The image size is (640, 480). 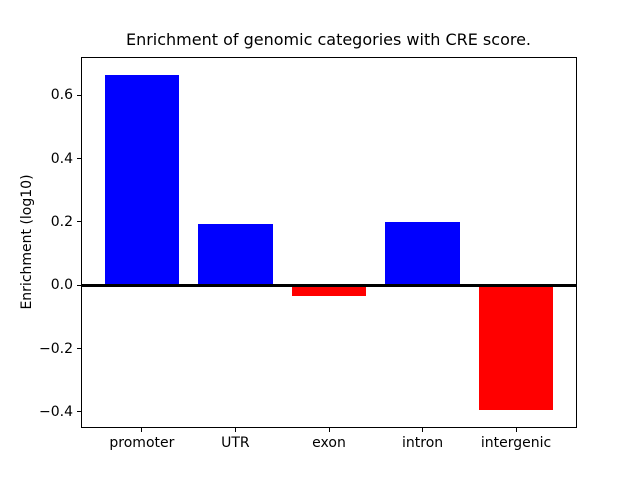 I want to click on bar-intron, so click(x=422, y=253).